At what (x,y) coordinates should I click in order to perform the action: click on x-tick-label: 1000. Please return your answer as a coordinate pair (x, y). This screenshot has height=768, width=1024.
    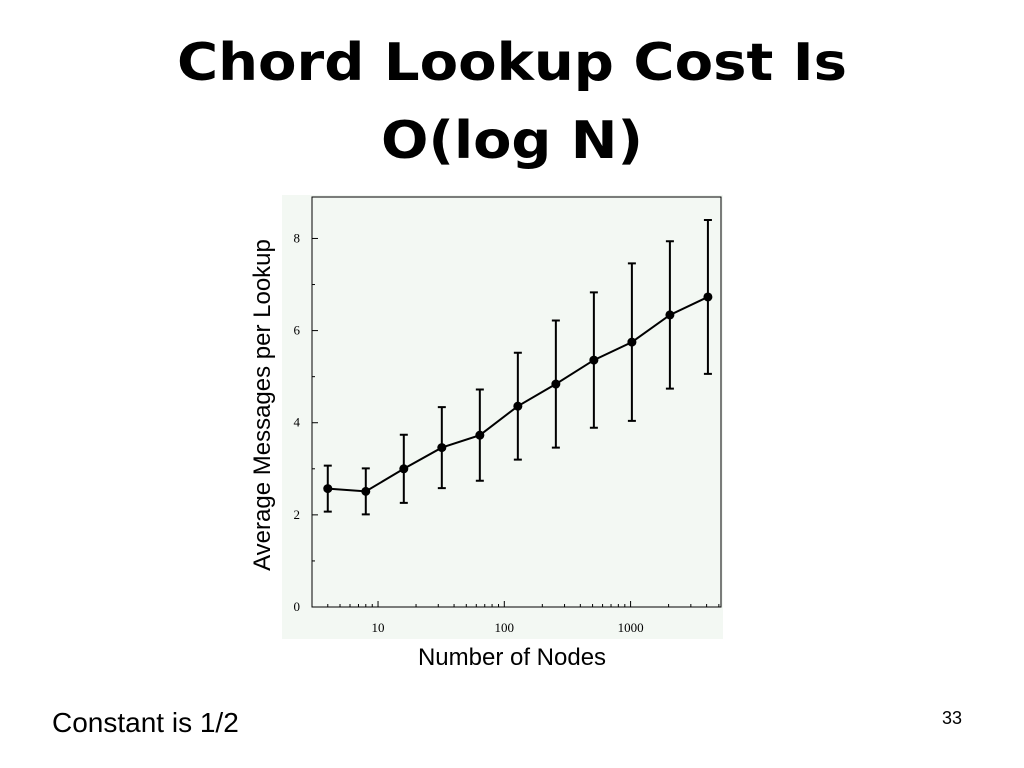
    Looking at the image, I should click on (631, 627).